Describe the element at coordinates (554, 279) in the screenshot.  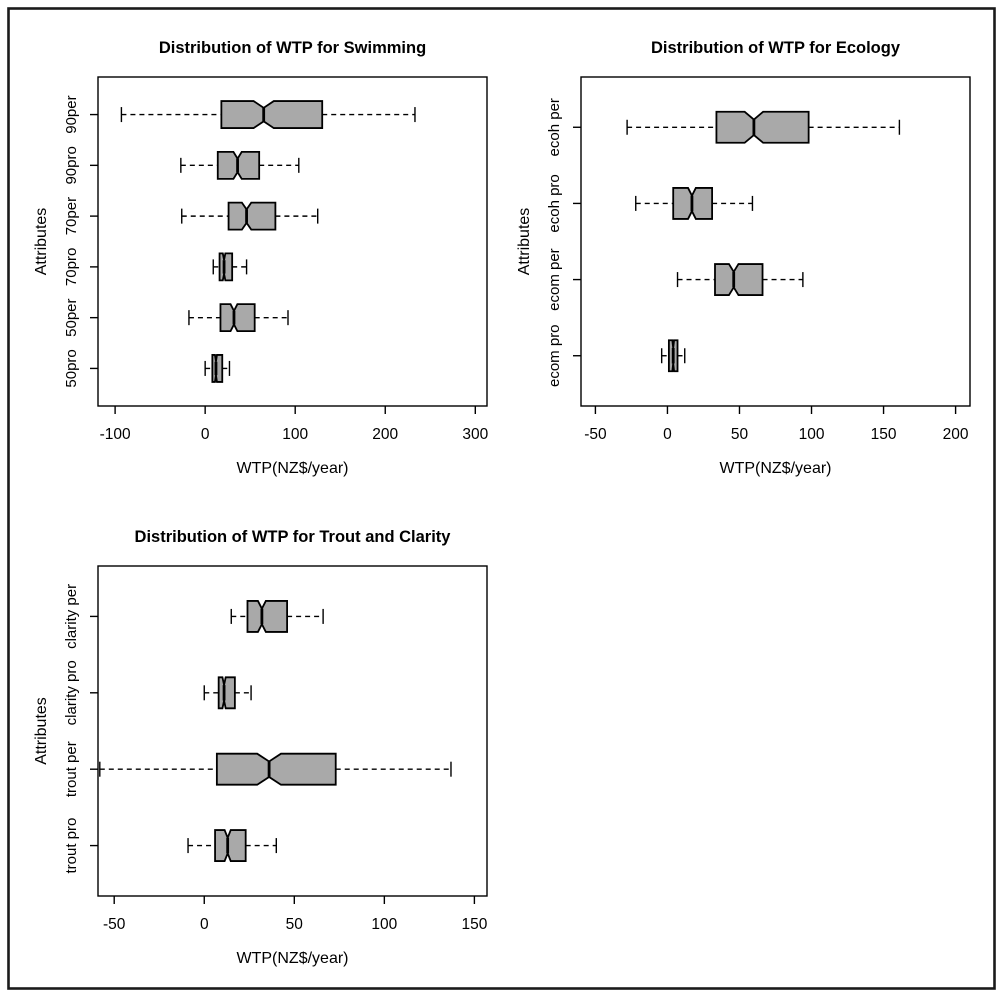
I see `category-label: ecom per` at that location.